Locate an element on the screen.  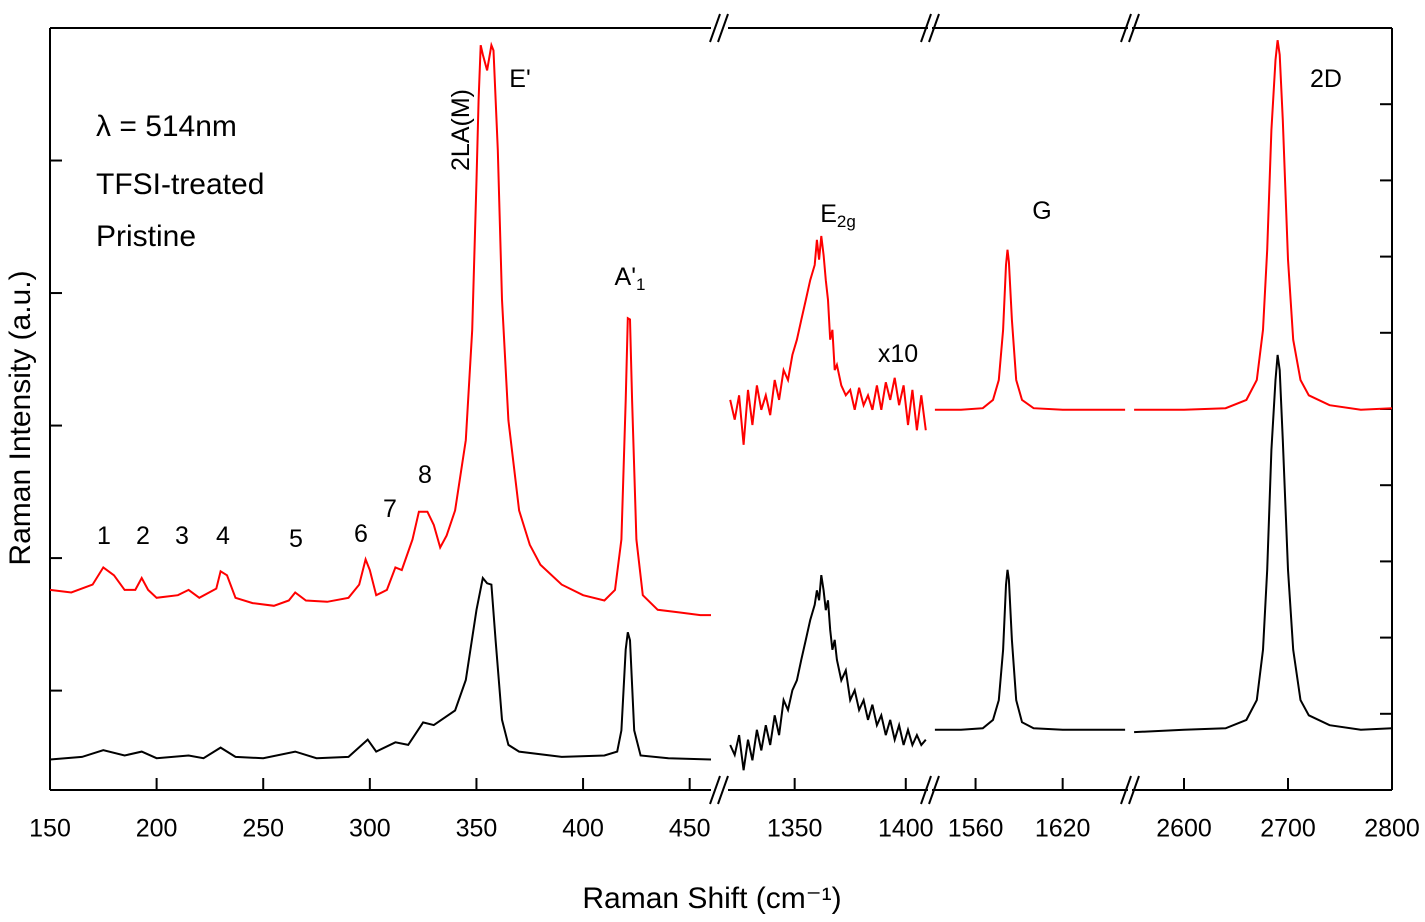
peak-label-text: 7 is located at coordinates (390, 509).